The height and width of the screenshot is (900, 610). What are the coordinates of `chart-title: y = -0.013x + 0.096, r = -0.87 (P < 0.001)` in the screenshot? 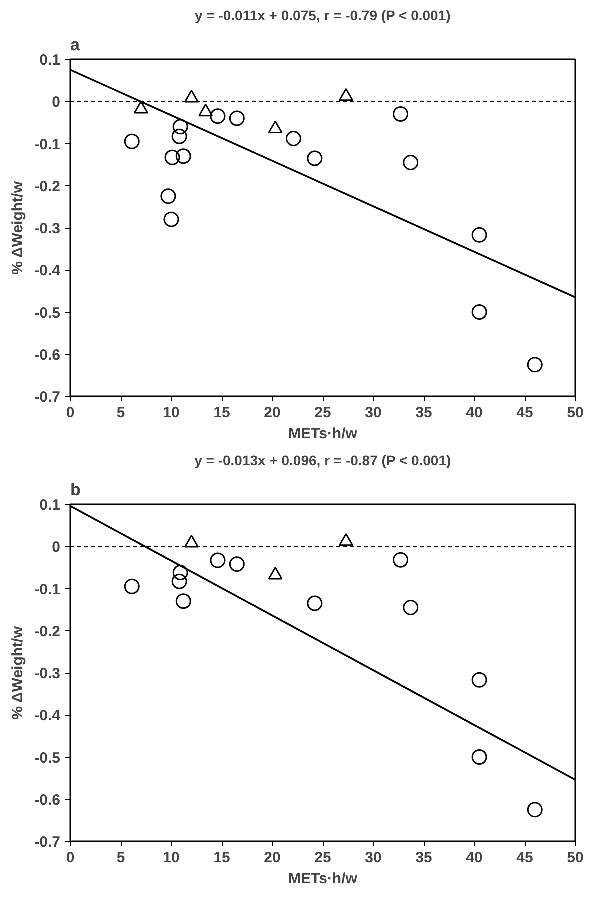 It's located at (323, 460).